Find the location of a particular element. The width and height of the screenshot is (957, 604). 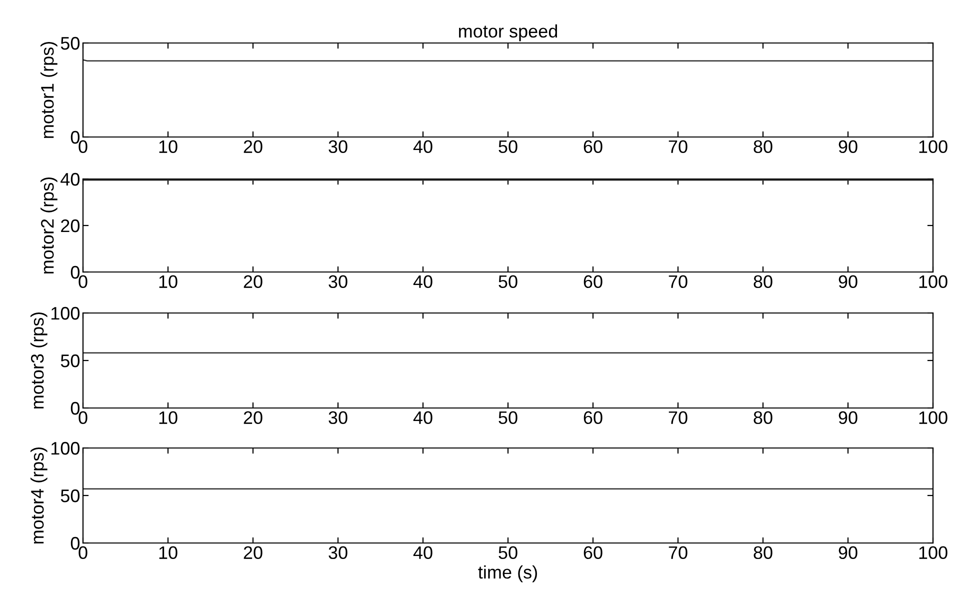

y-axis-title: motor3 (rps) is located at coordinates (39, 360).